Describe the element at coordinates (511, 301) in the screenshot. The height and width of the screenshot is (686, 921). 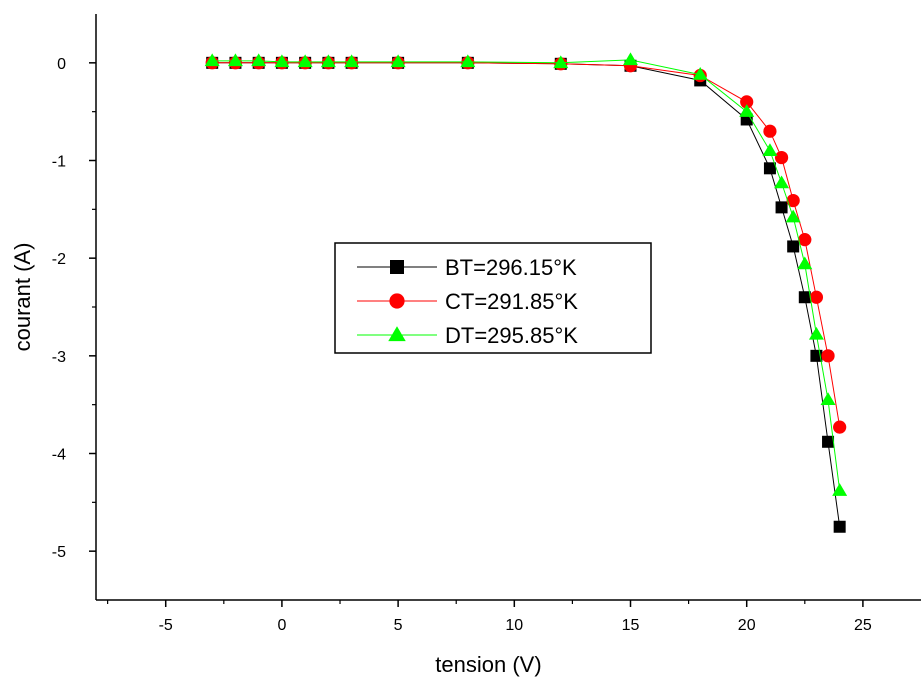
I see `legend-label: CT=291.85°K` at that location.